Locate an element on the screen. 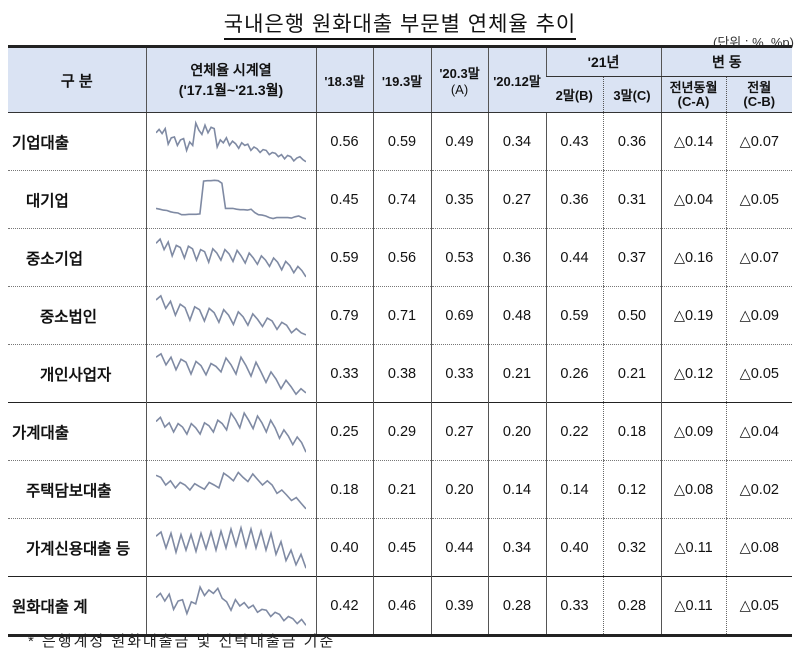 This screenshot has width=800, height=660. header-category: 구 분 is located at coordinates (77, 79).